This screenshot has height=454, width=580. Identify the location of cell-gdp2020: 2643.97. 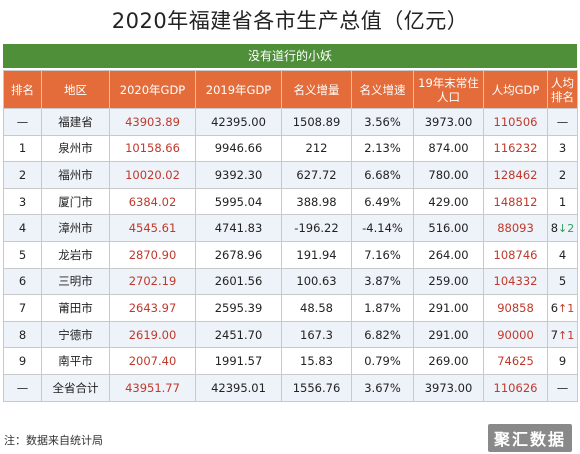
(152, 308).